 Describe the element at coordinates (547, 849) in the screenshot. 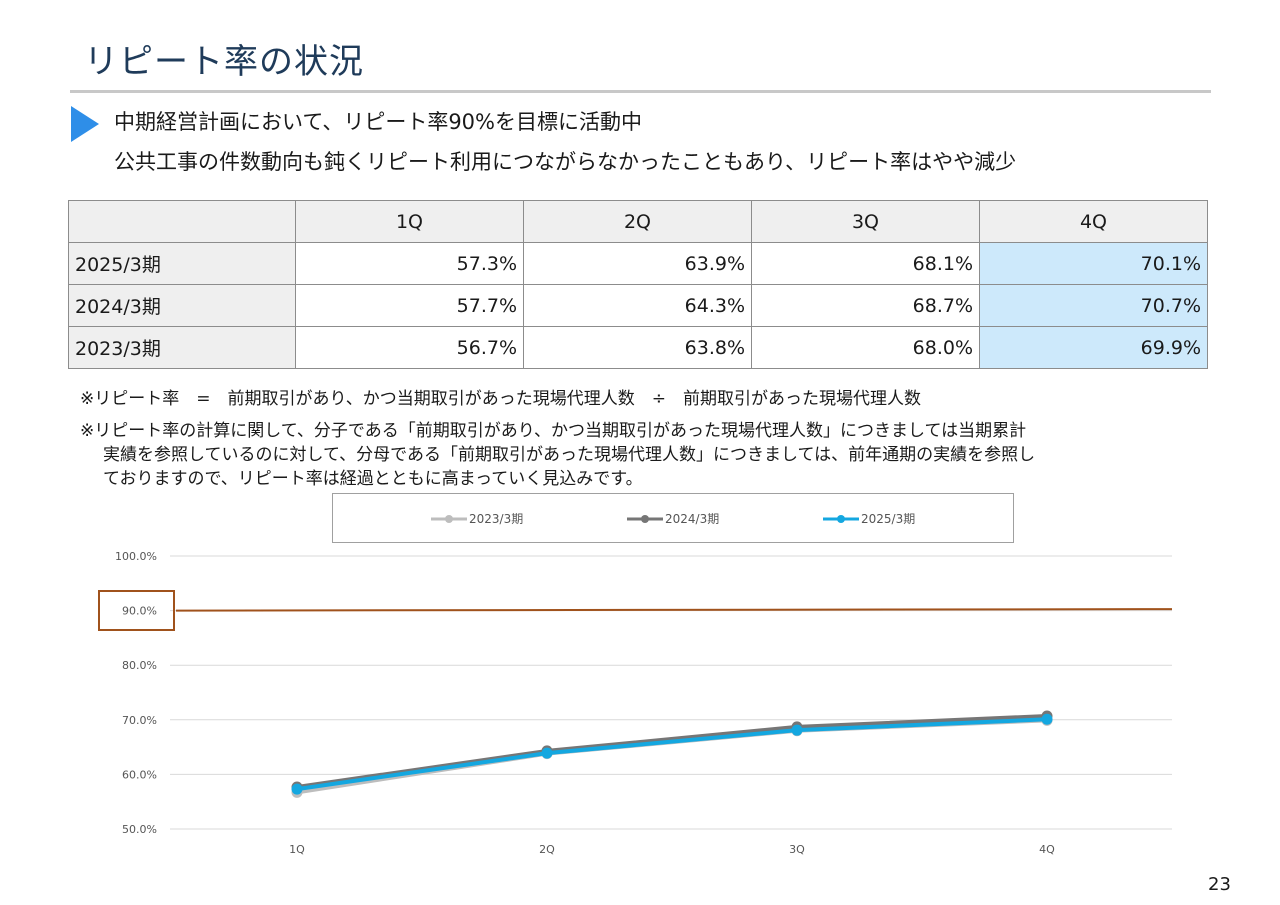

I see `x-tick-label: 2Q` at that location.